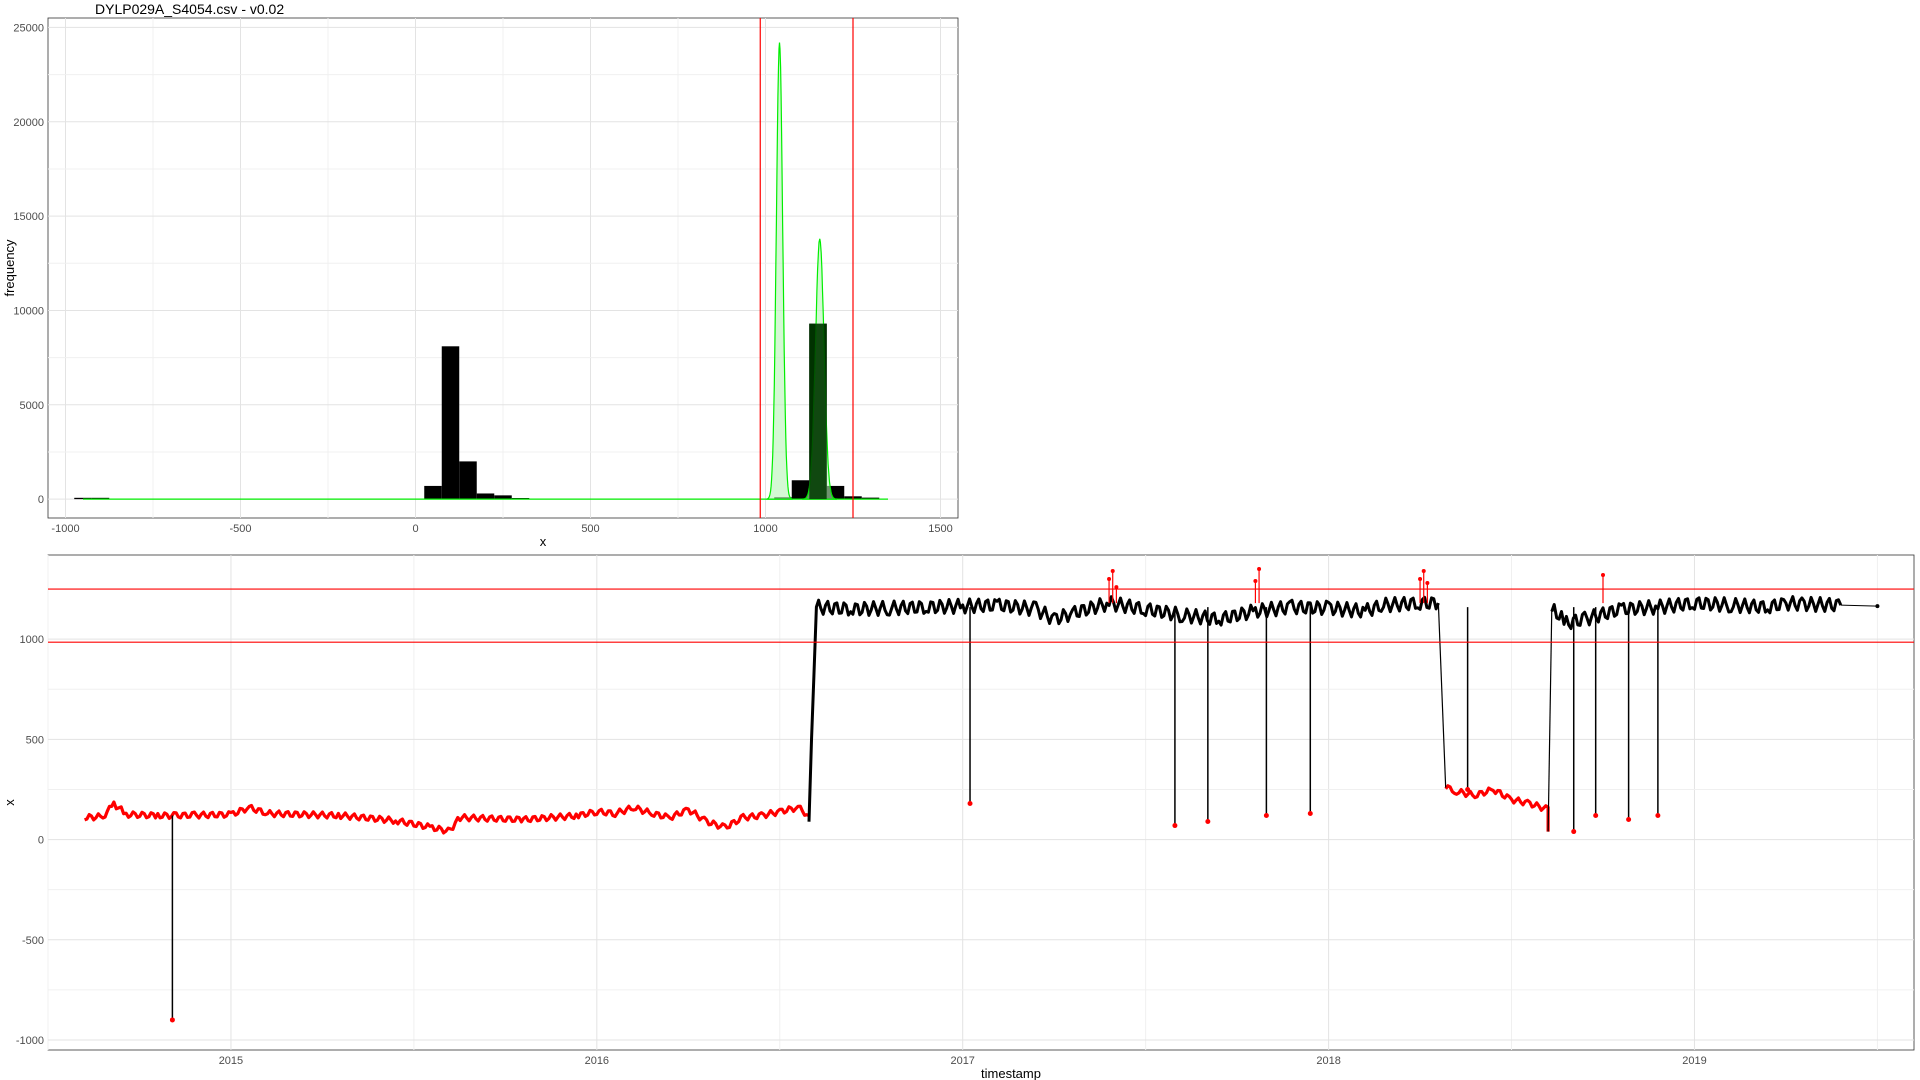  What do you see at coordinates (189, 9) in the screenshot?
I see `page-title: DYLP029A_S4054.csv - v0.02` at bounding box center [189, 9].